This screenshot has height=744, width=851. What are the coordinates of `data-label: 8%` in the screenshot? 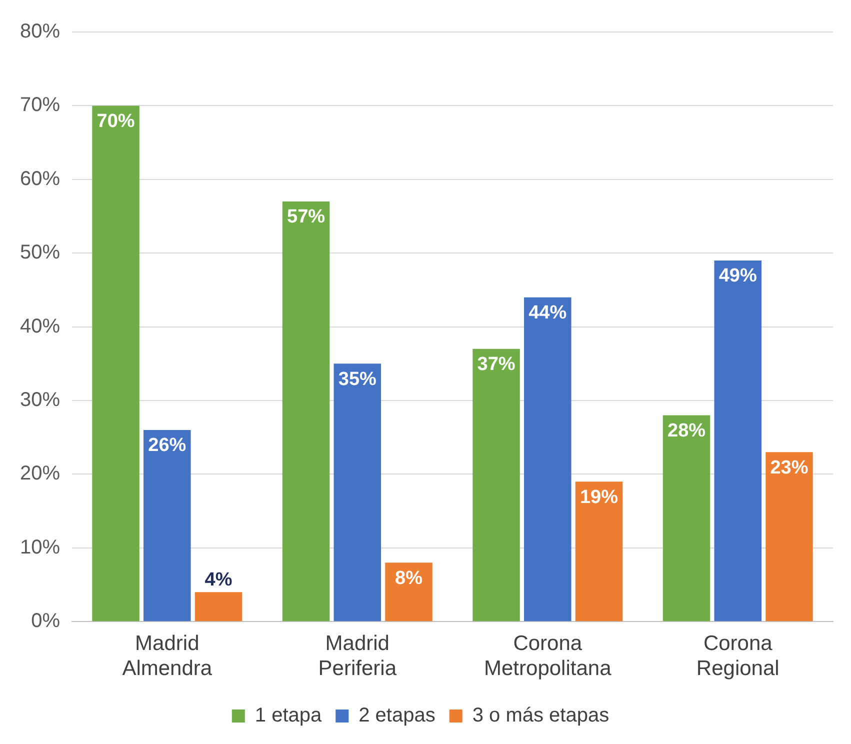 It's located at (409, 578).